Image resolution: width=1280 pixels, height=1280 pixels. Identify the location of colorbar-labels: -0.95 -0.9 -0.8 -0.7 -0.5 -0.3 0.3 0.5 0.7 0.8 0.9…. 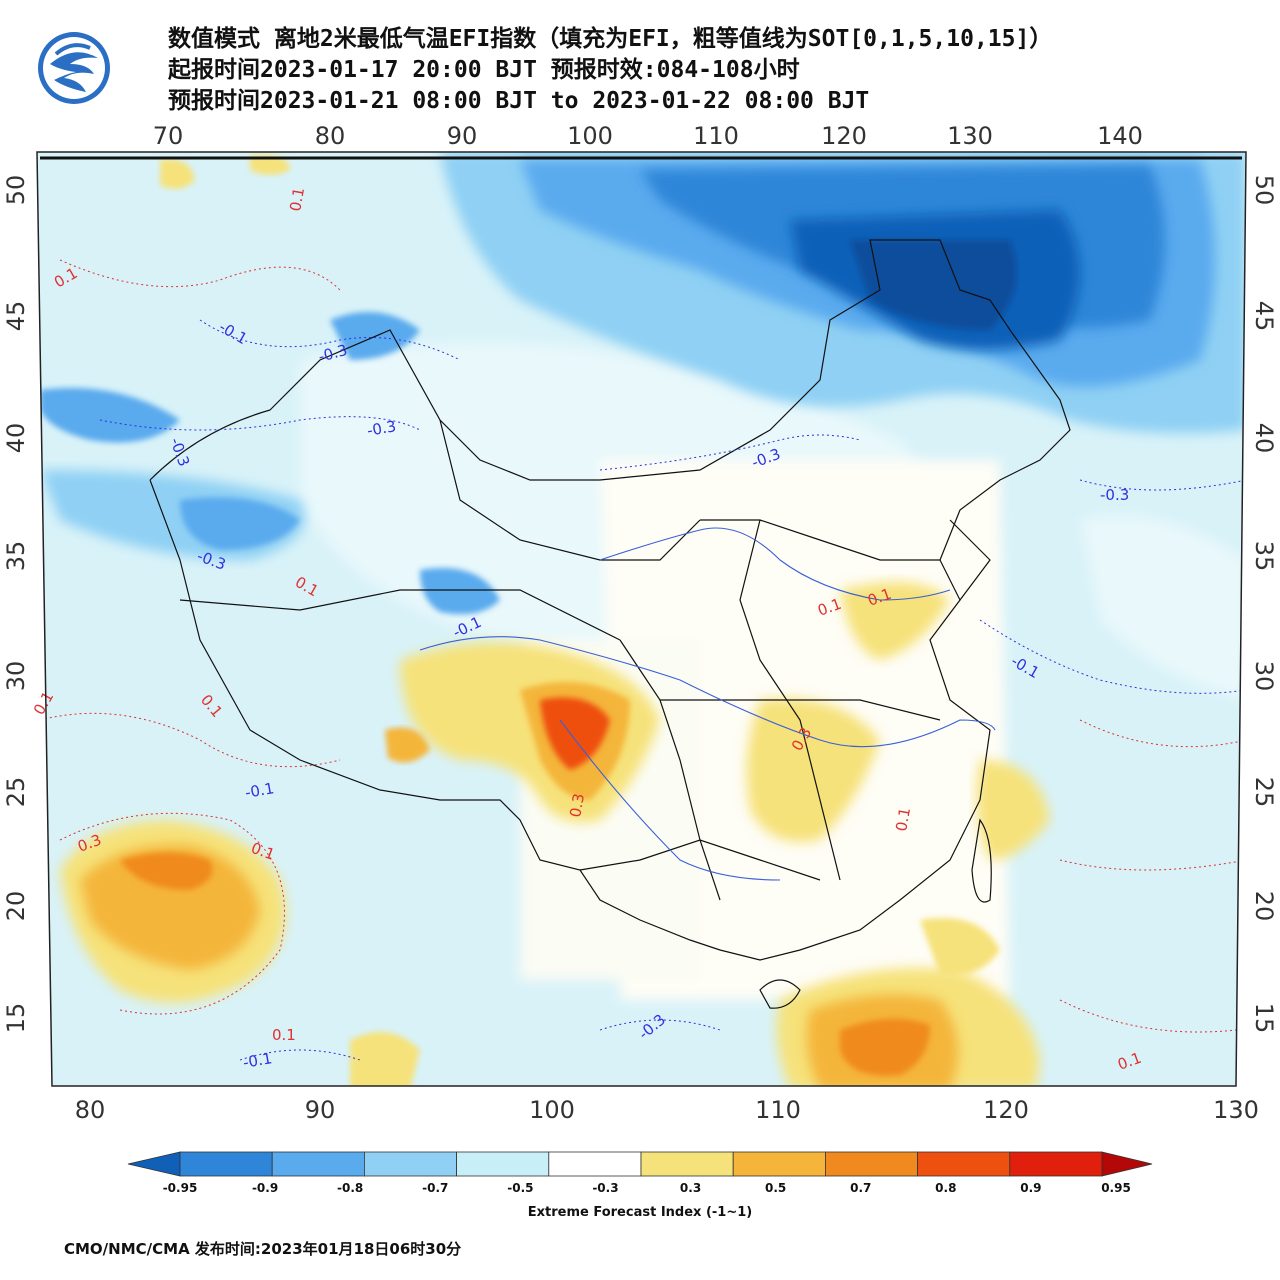
(647, 1188).